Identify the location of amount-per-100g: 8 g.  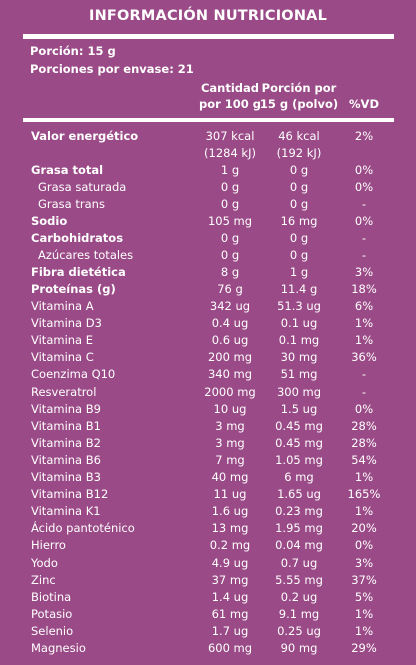
(230, 272).